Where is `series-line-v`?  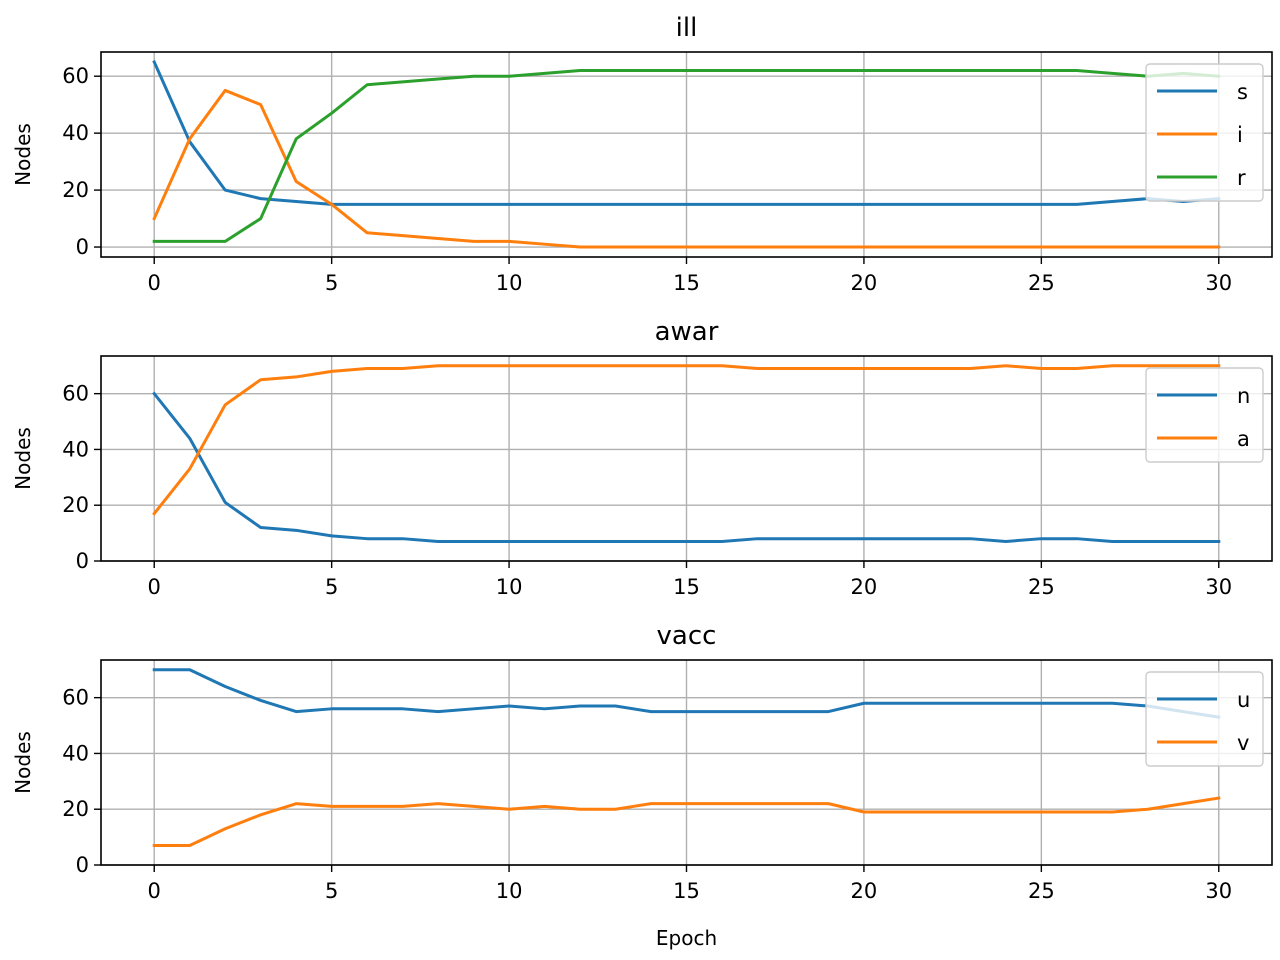 series-line-v is located at coordinates (686, 821).